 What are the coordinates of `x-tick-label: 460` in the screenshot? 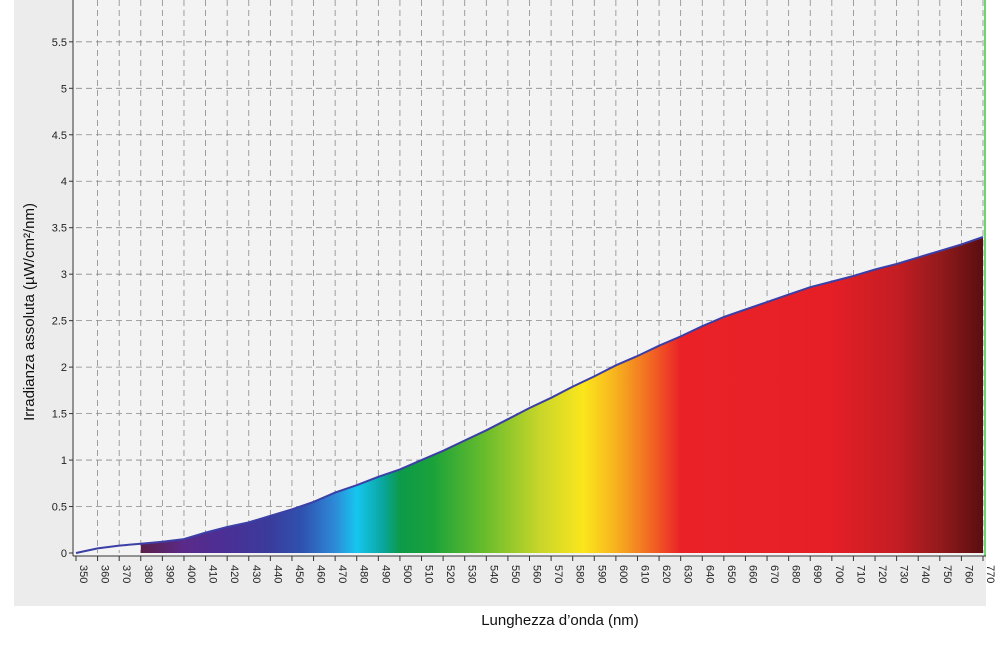 It's located at (321, 574).